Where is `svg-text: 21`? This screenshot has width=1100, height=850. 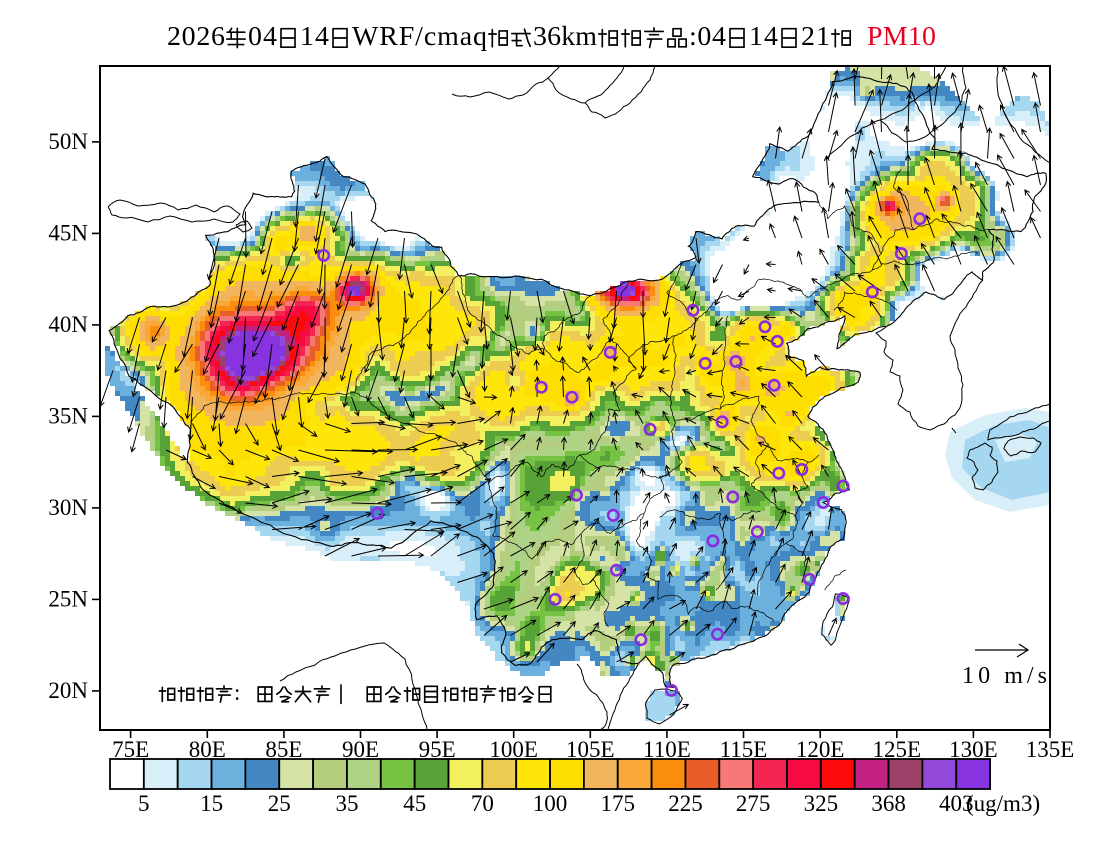 svg-text: 21 is located at coordinates (815, 36).